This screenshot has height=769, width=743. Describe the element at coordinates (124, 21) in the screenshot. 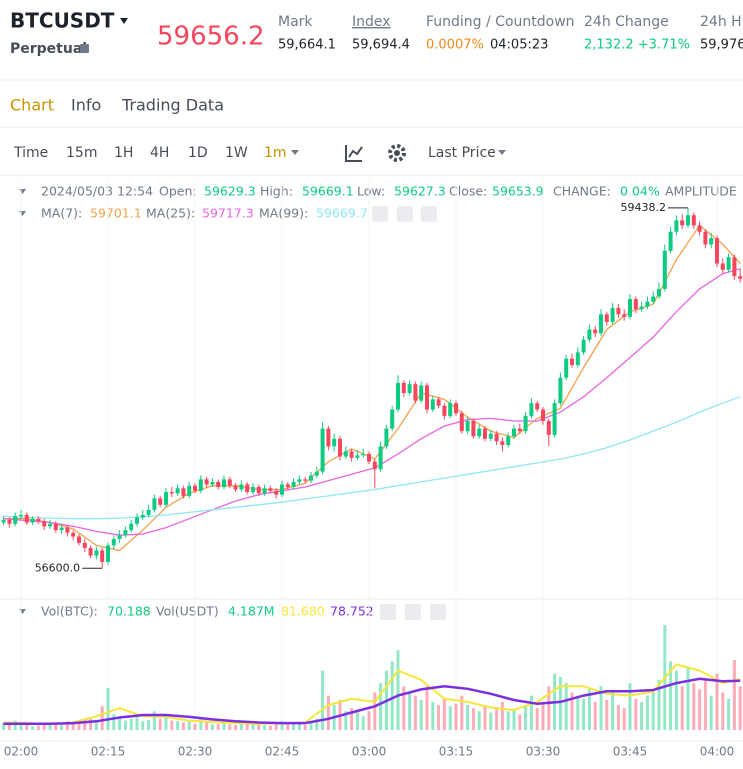

I see `symbol-caret` at that location.